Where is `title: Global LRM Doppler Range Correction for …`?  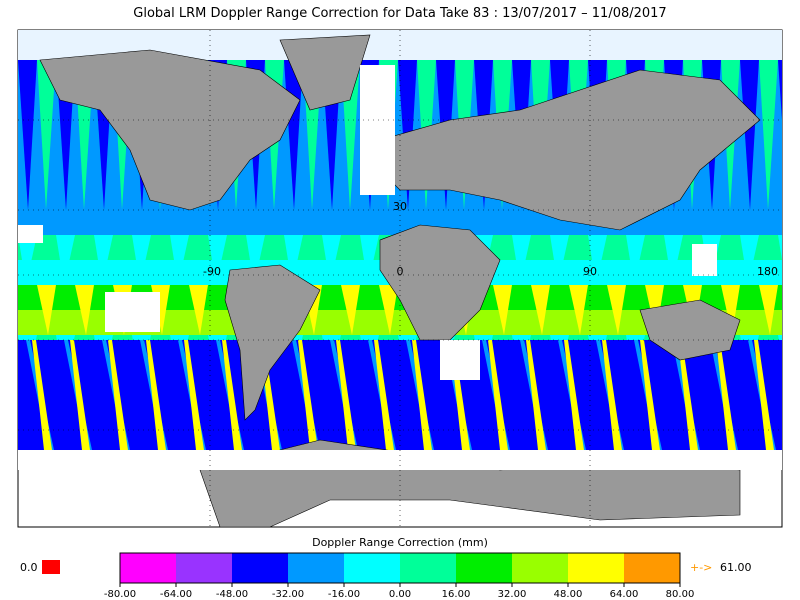 title: Global LRM Doppler Range Correction for … is located at coordinates (399, 13).